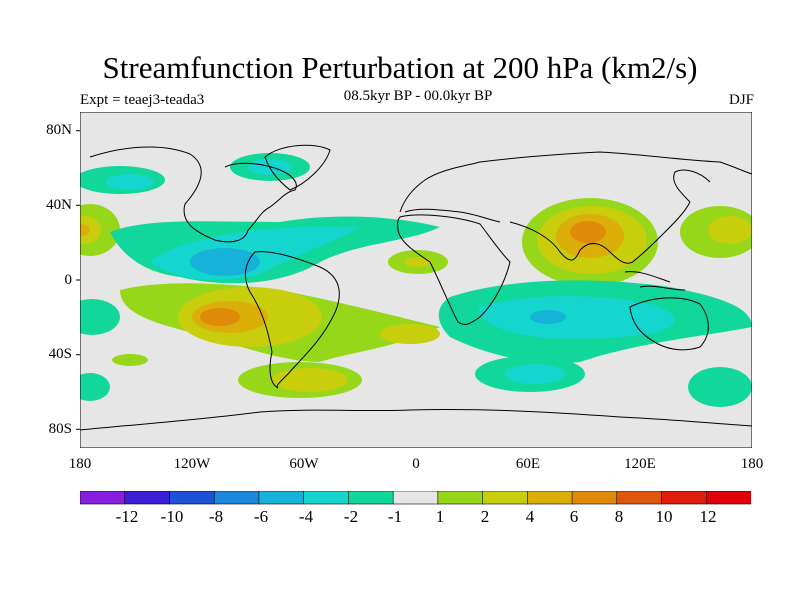 This screenshot has height=600, width=800. What do you see at coordinates (351, 516) in the screenshot?
I see `colorbar-label: -2` at bounding box center [351, 516].